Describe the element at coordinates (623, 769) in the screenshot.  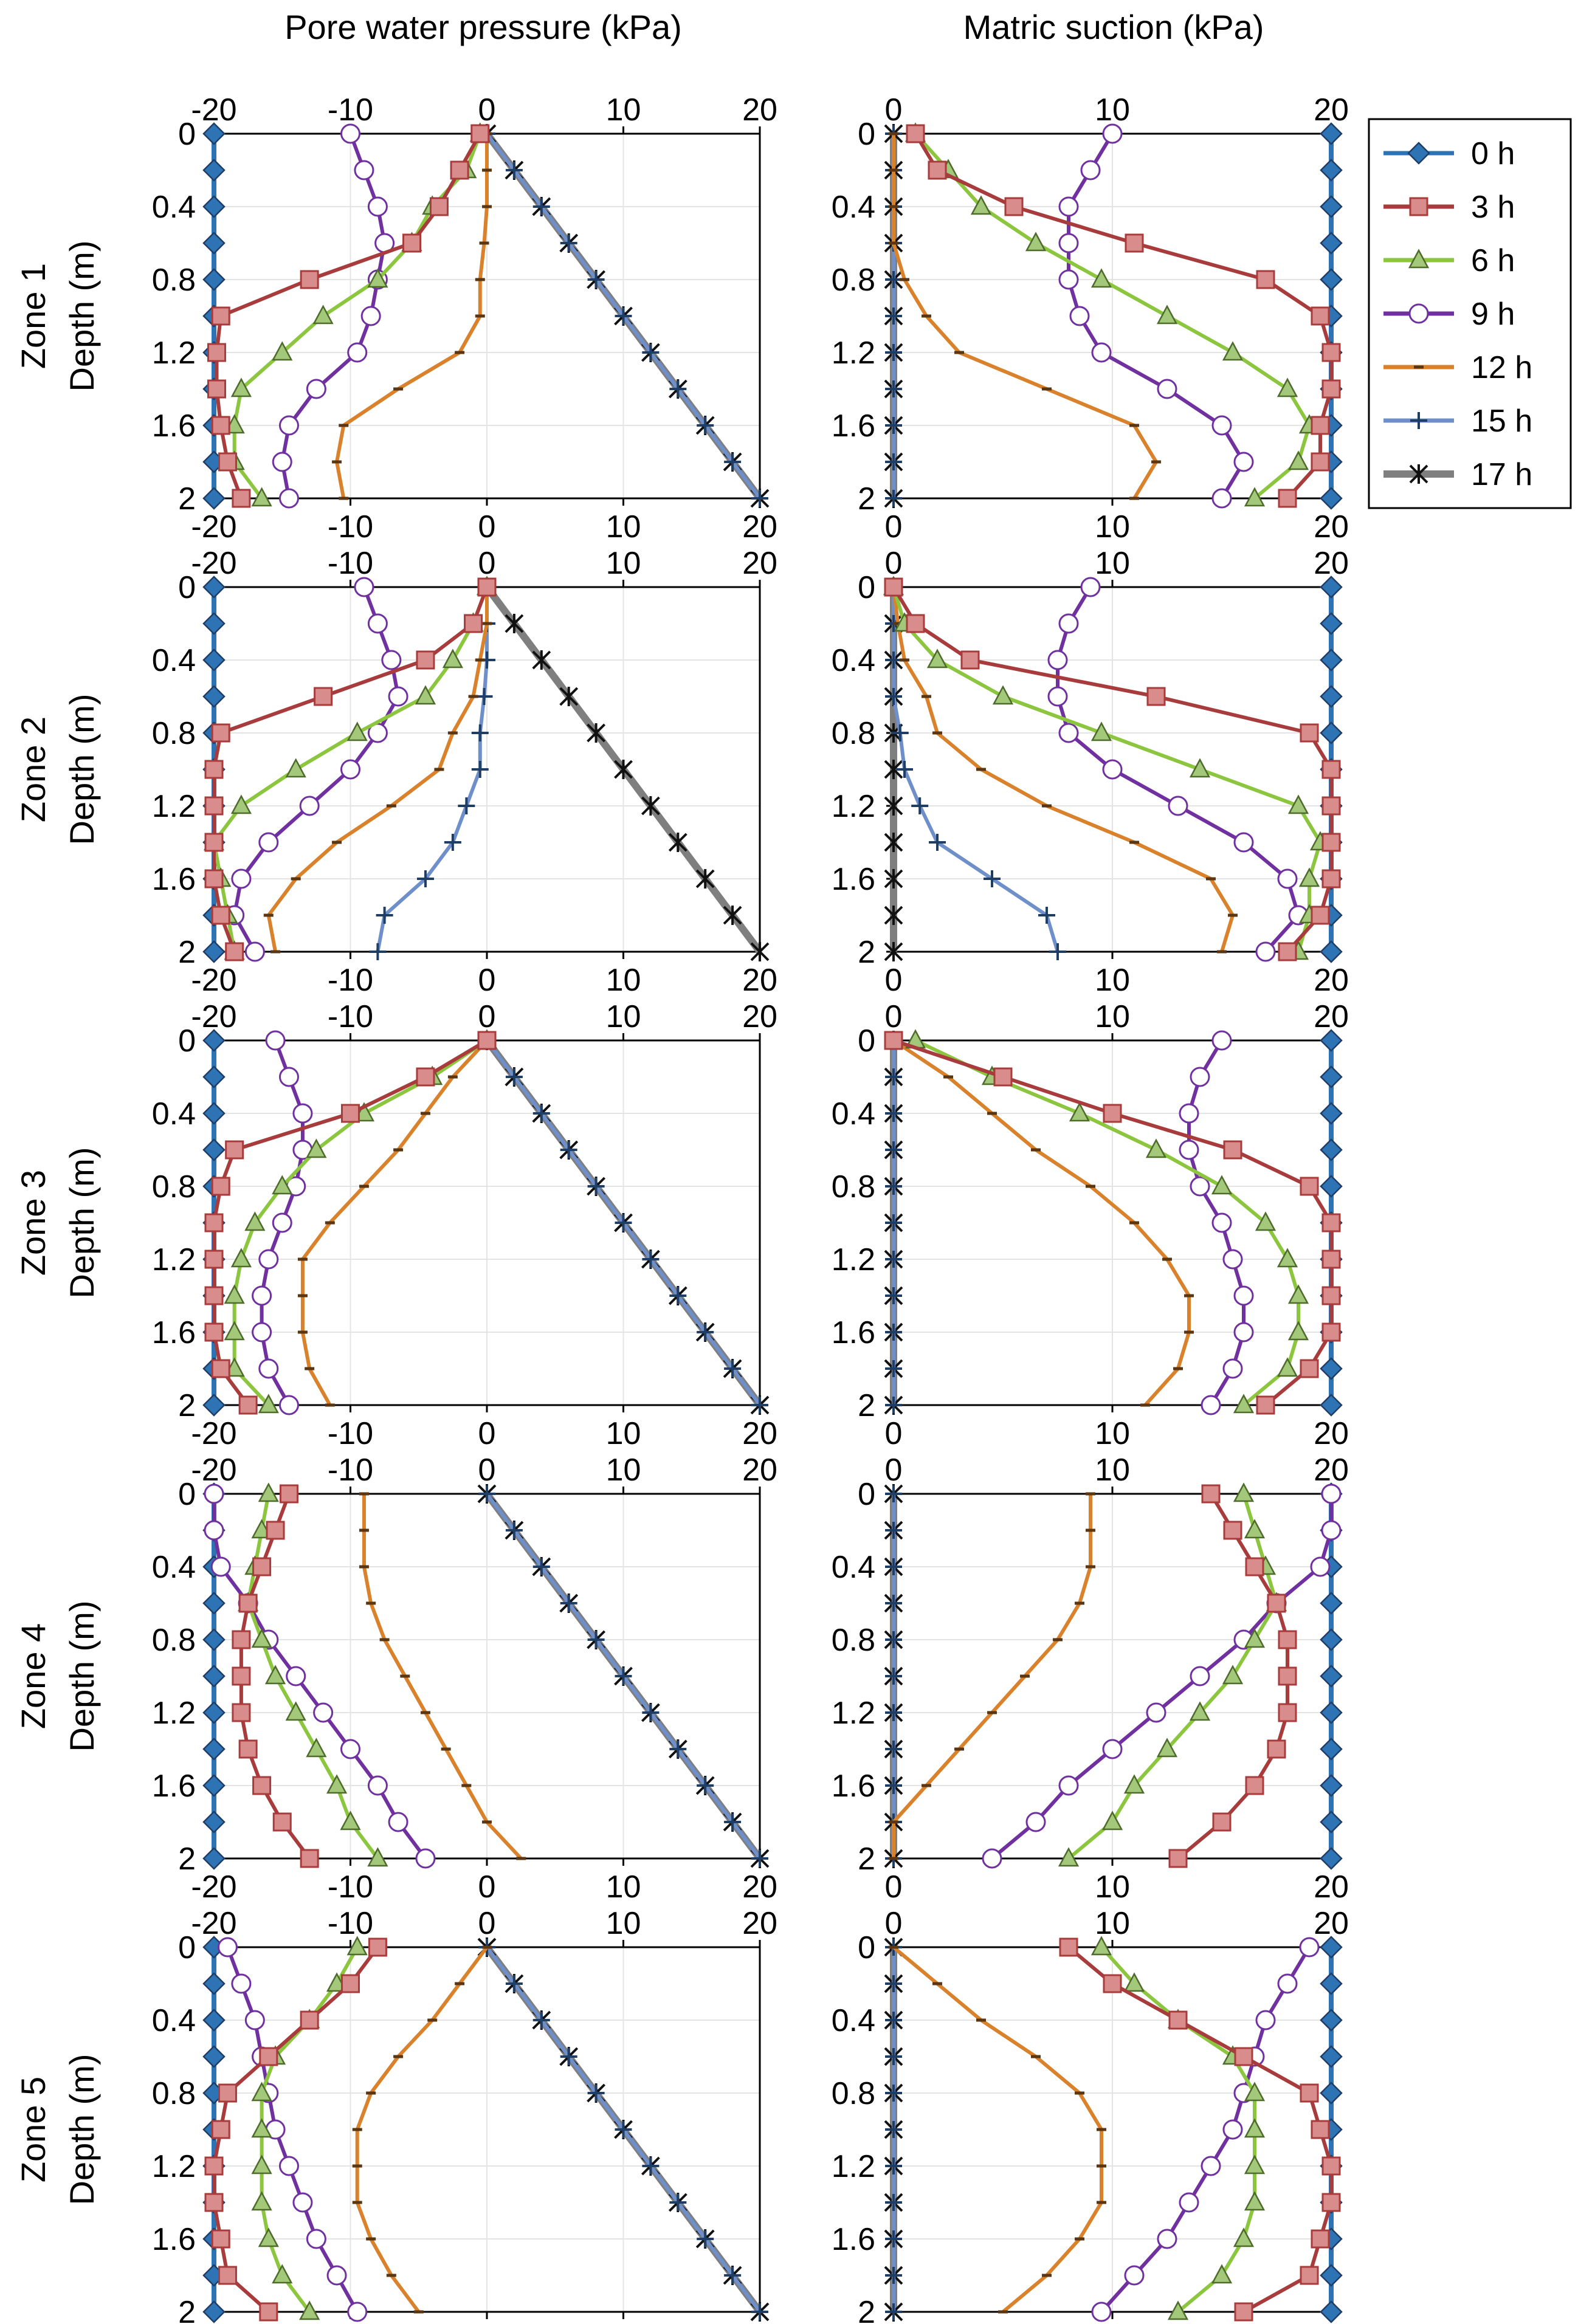
I see `series-17-h` at that location.